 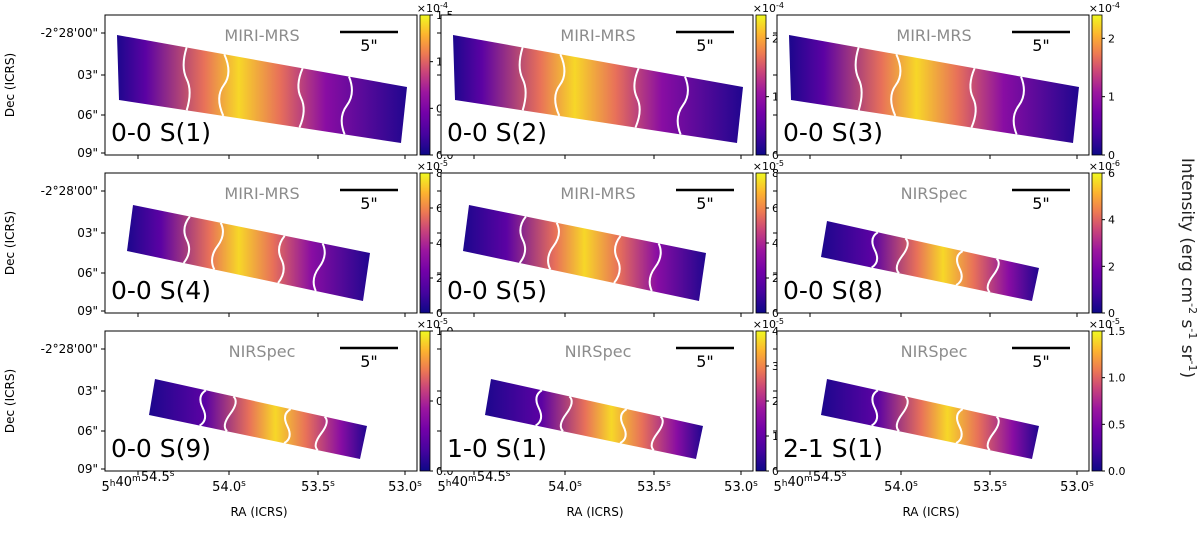 I want to click on svg-text: Intensity (erg cm-2 s-1 sr-1), so click(x=1188, y=268).